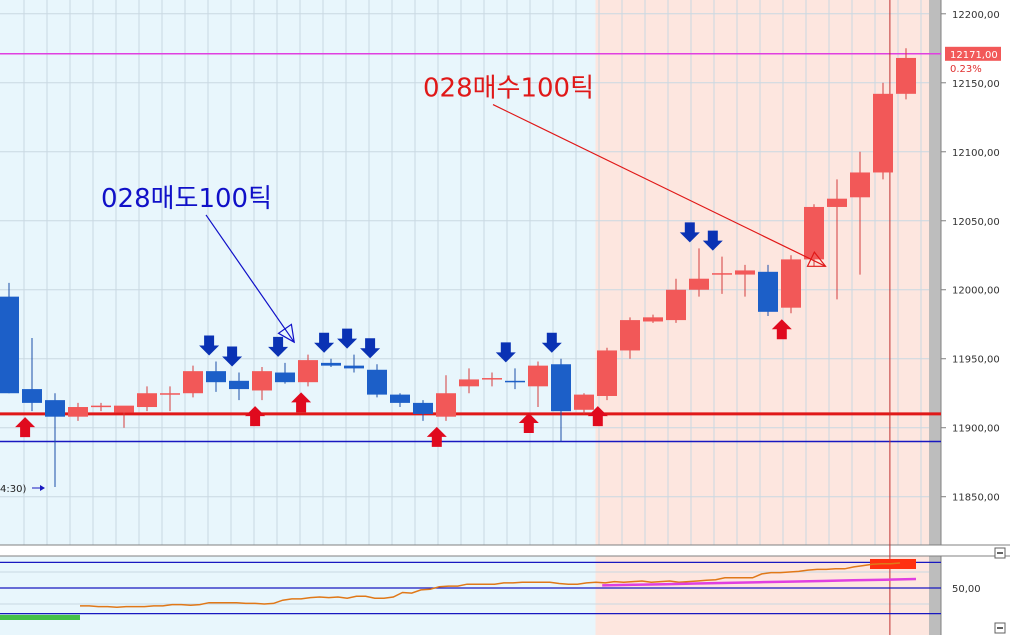 This screenshot has width=1010, height=635. Describe the element at coordinates (975, 317) in the screenshot. I see `price-axis-panel` at that location.